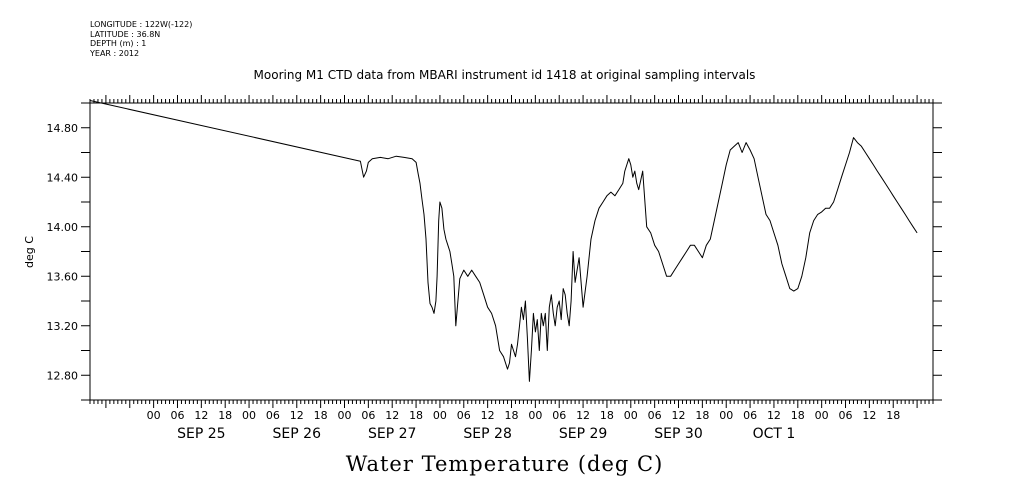 Image resolution: width=1009 pixels, height=504 pixels. Describe the element at coordinates (63, 128) in the screenshot. I see `y-tick-label: 14.80` at that location.